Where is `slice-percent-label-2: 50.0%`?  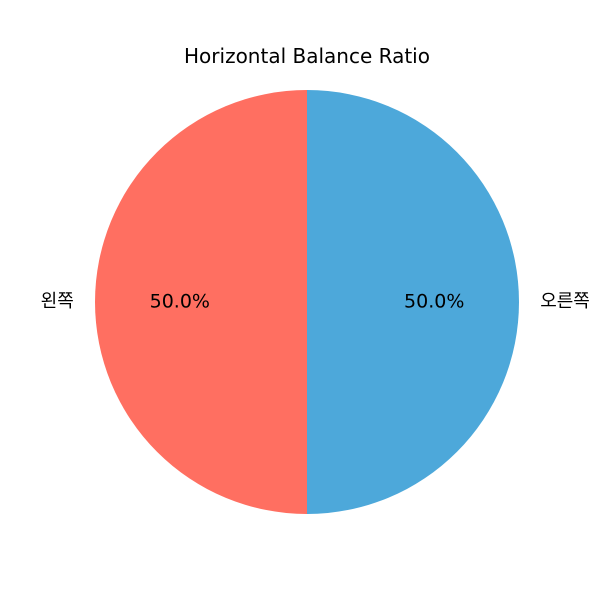
slice-percent-label-2: 50.0% is located at coordinates (180, 302).